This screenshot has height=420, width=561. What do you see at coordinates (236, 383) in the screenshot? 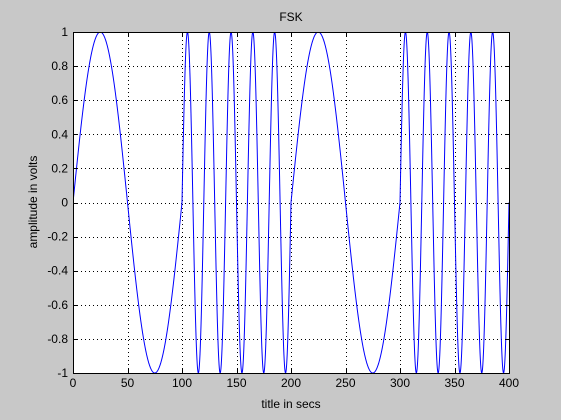
I see `x-tick-label: 150` at bounding box center [236, 383].